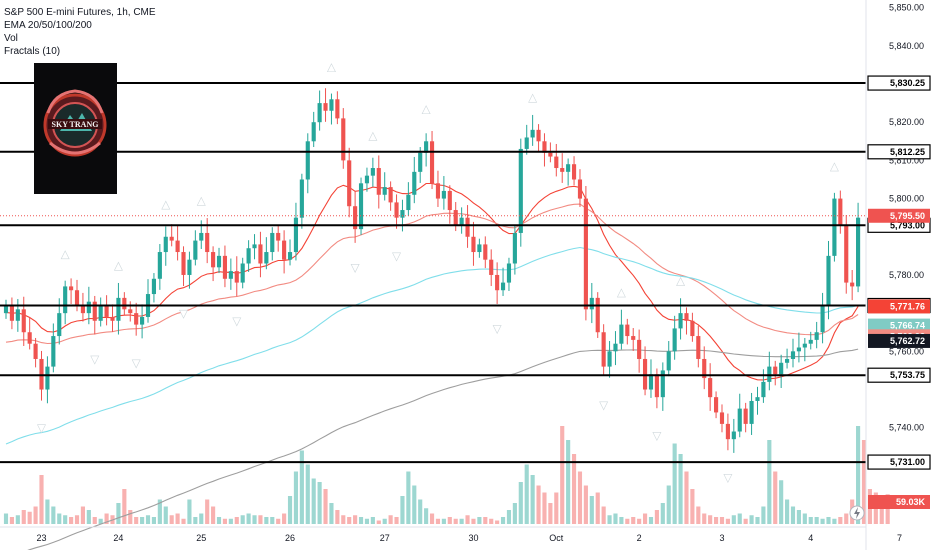 The image size is (932, 550). Describe the element at coordinates (899, 375) in the screenshot. I see `level-label-box` at that location.